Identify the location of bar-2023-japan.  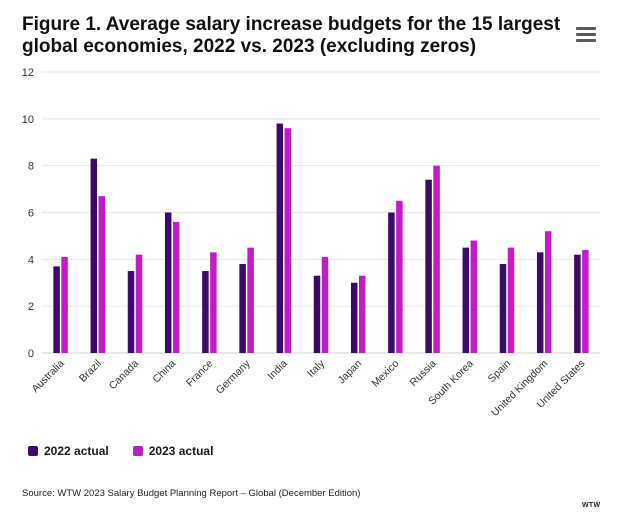
(362, 314).